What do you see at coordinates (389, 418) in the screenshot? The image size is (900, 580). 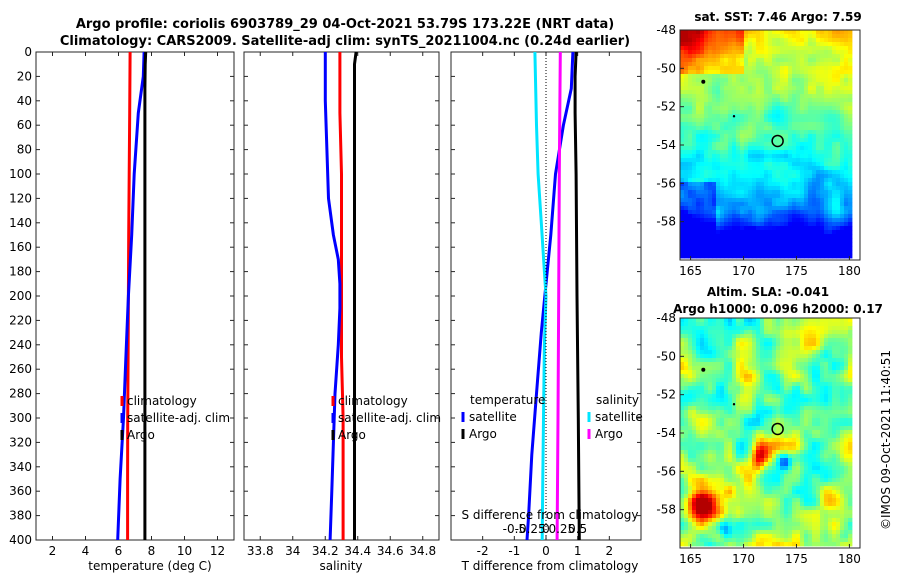 I see `legend-label: satellite-adj. clim` at bounding box center [389, 418].